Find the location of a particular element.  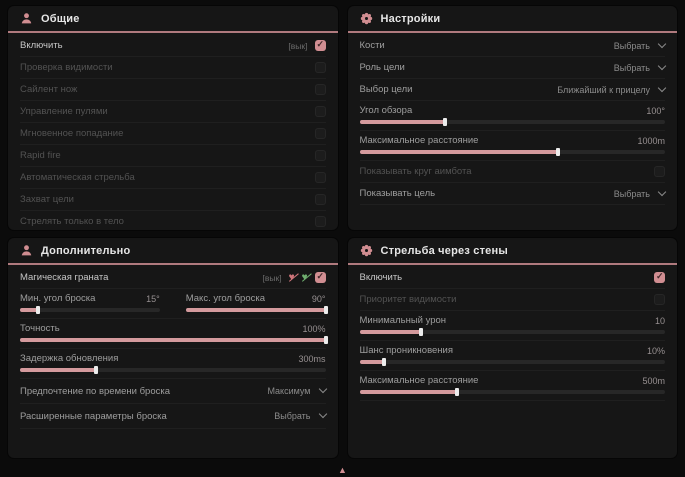

bullet-control-checkbox is located at coordinates (320, 111).